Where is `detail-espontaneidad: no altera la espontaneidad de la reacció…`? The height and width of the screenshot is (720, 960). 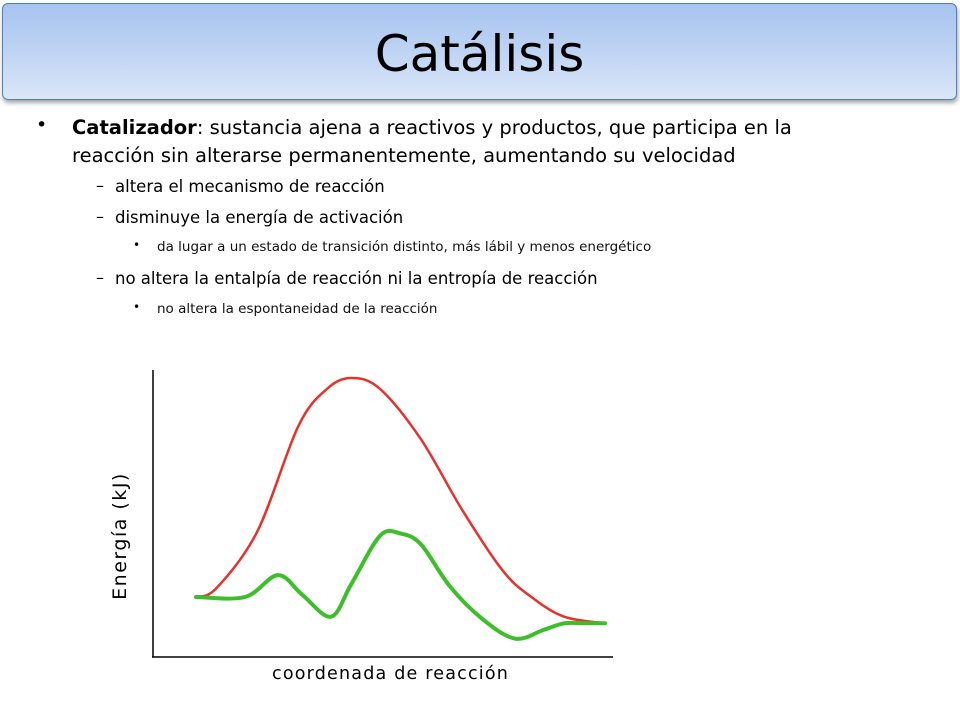
detail-espontaneidad: no altera la espontaneidad de la reacció… is located at coordinates (297, 309).